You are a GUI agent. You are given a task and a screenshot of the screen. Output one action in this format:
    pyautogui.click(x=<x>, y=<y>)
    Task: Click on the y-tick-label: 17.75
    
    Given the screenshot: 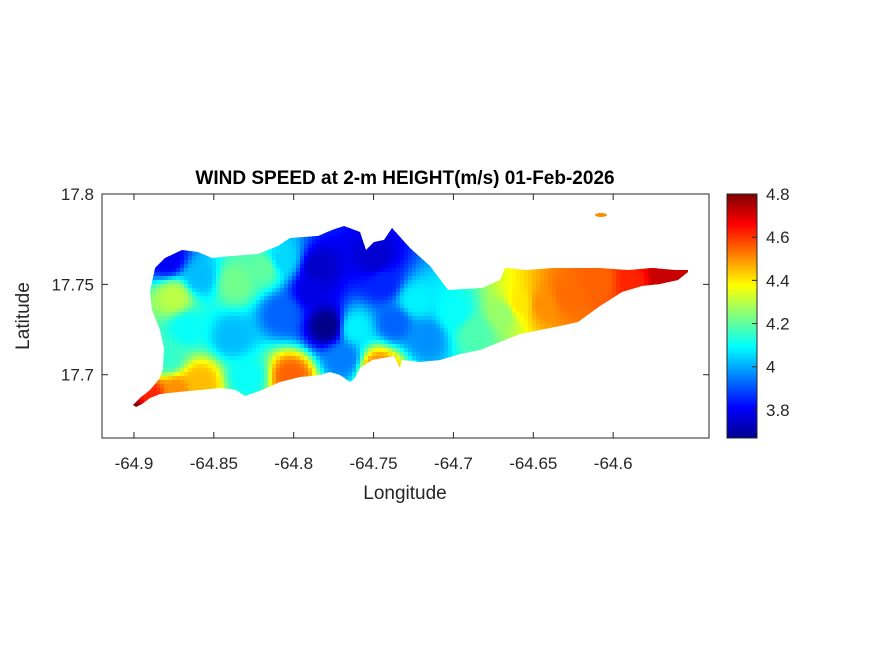 What is the action you would take?
    pyautogui.click(x=72, y=284)
    